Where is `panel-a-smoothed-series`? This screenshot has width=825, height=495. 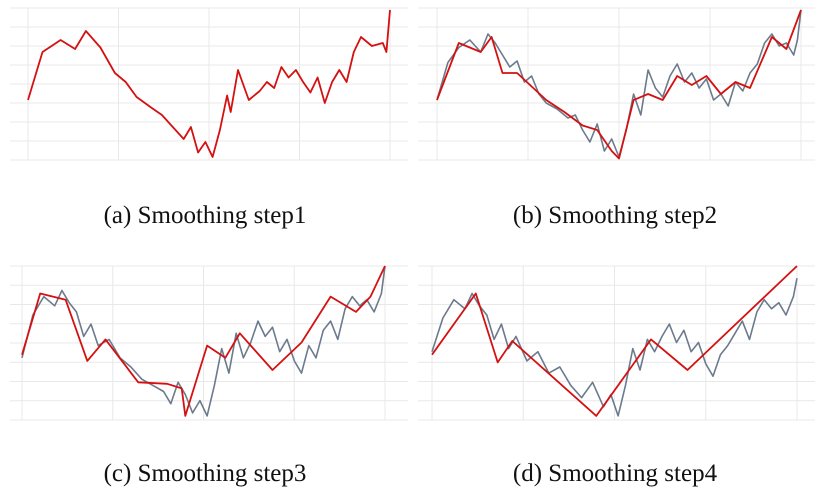 panel-a-smoothed-series is located at coordinates (209, 83).